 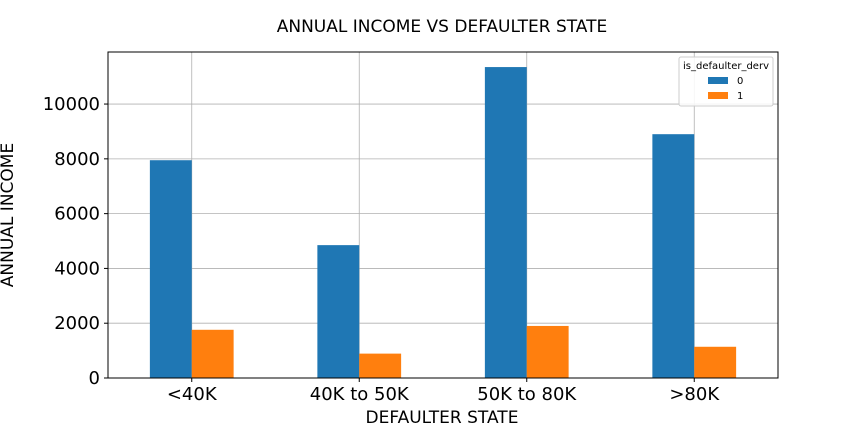 I want to click on legend-label: 1, so click(x=740, y=96).